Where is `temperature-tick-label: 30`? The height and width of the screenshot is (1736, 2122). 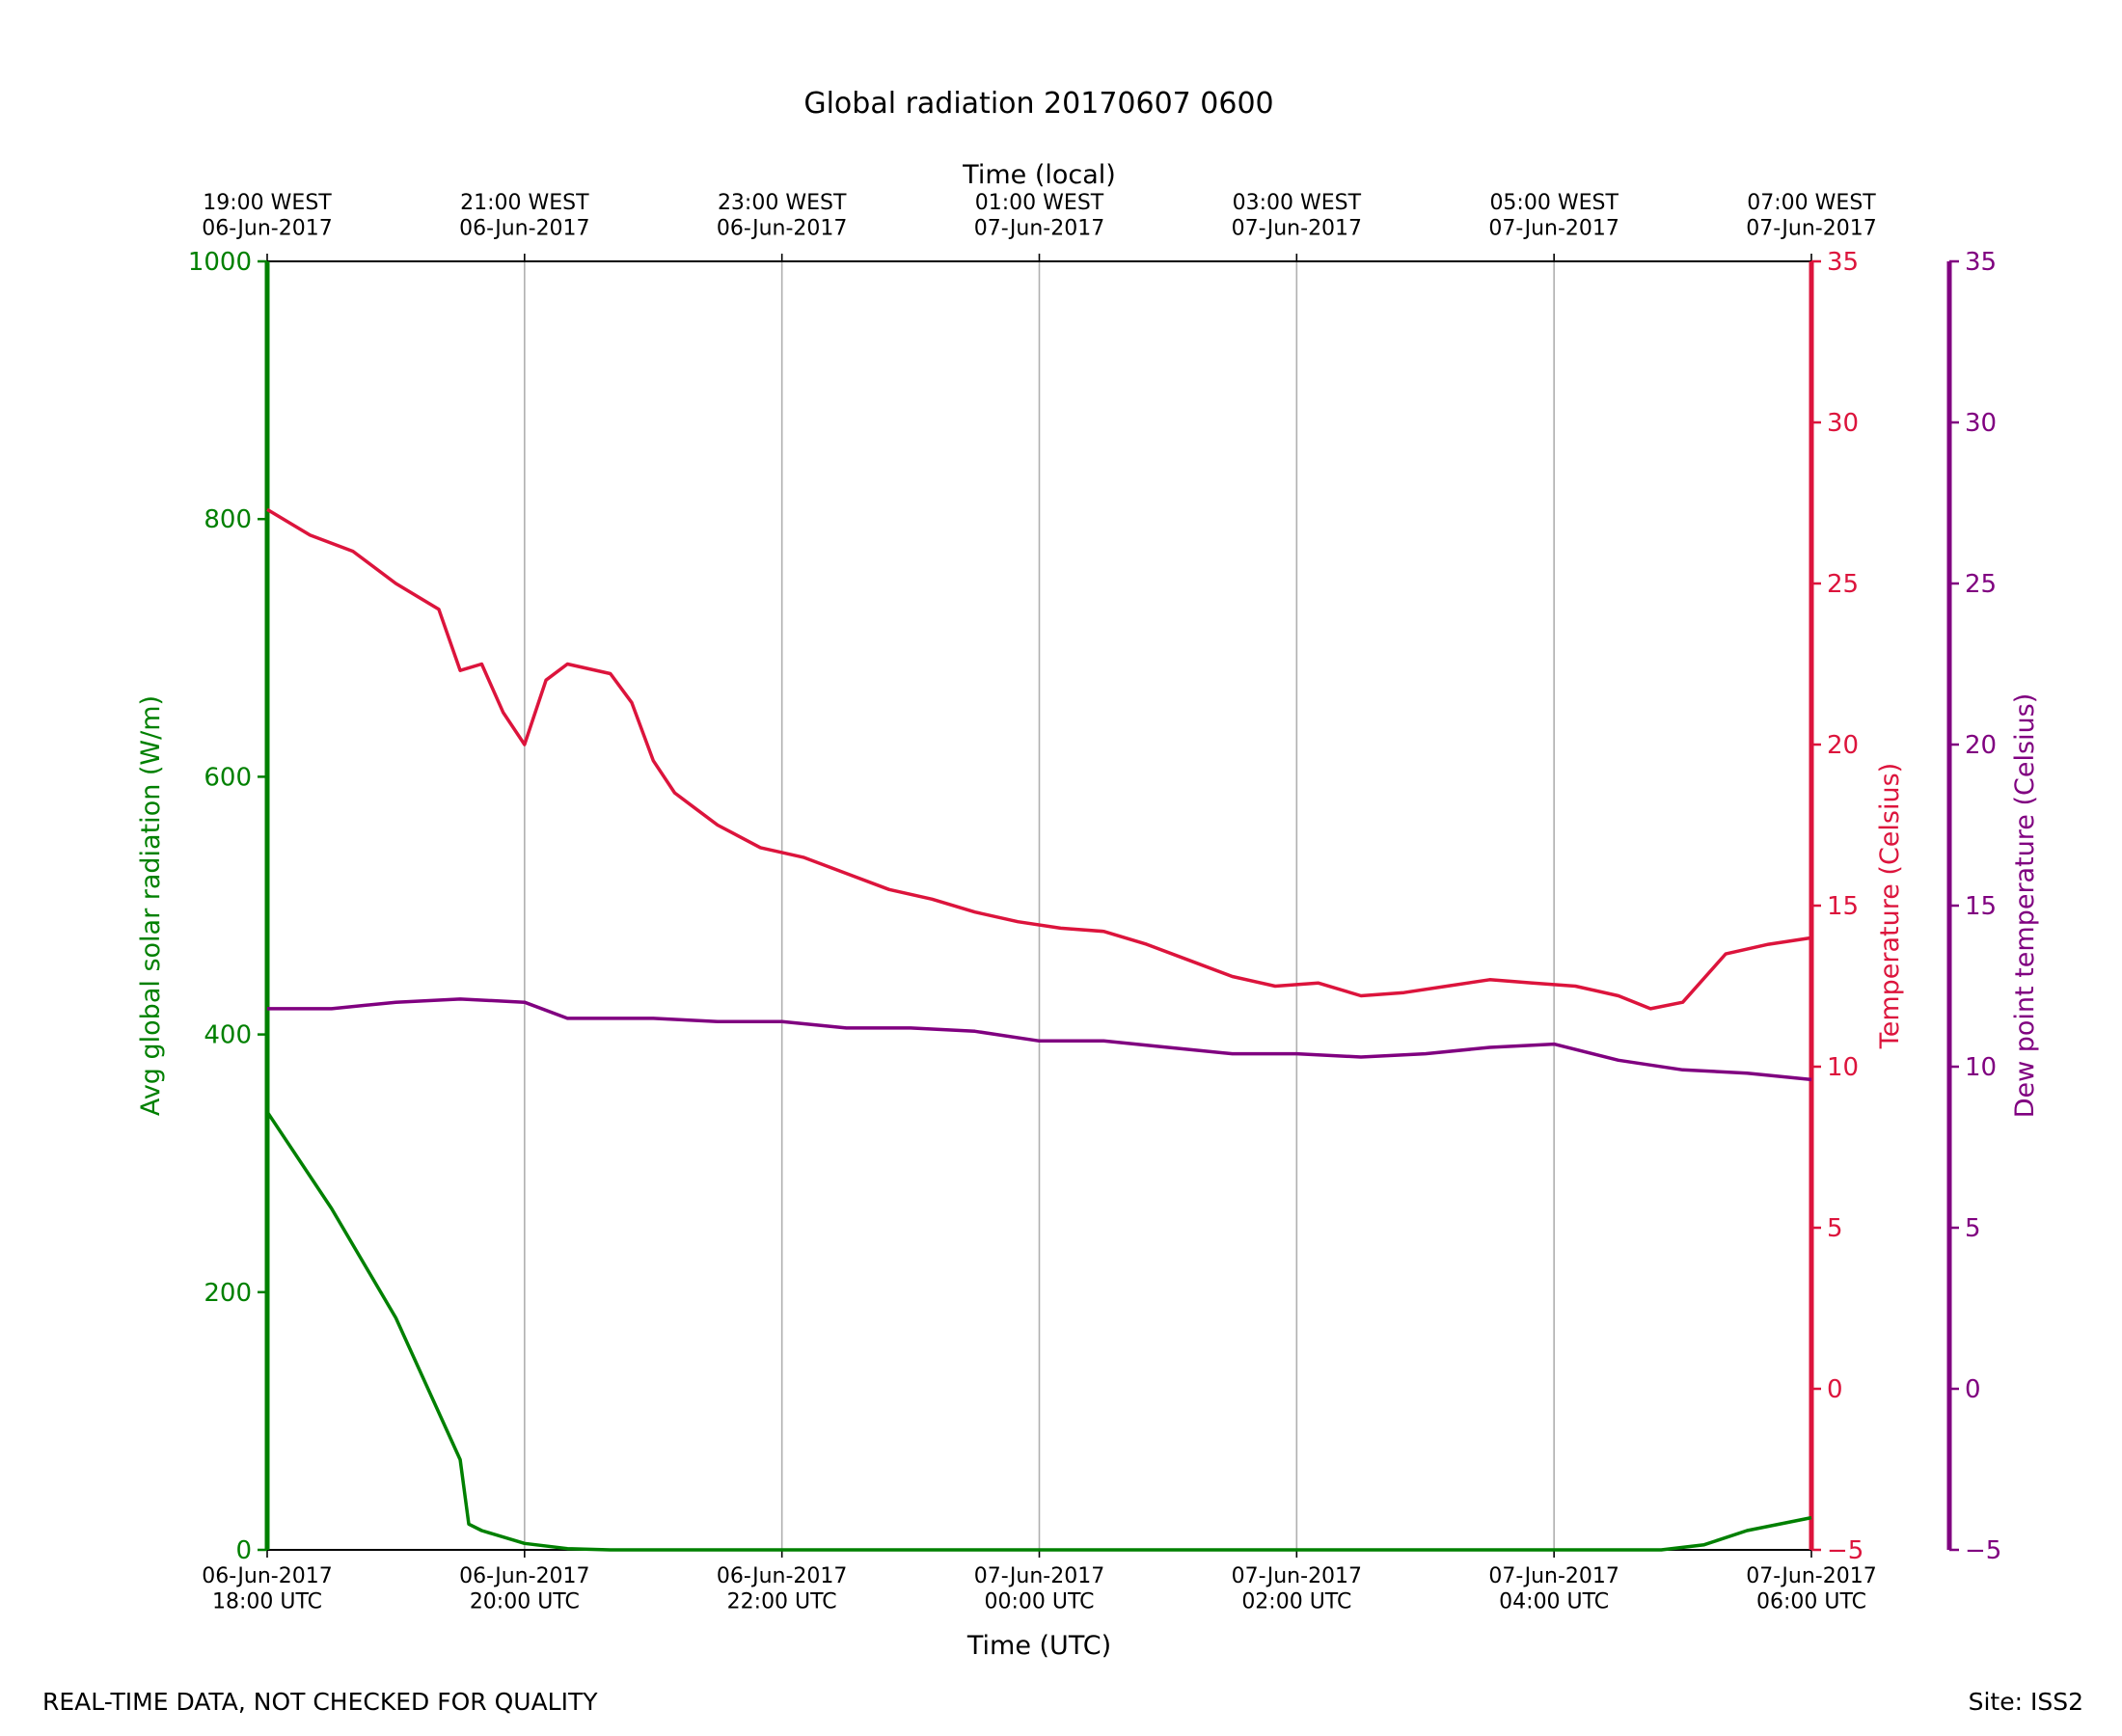
temperature-tick-label: 30 is located at coordinates (1843, 423).